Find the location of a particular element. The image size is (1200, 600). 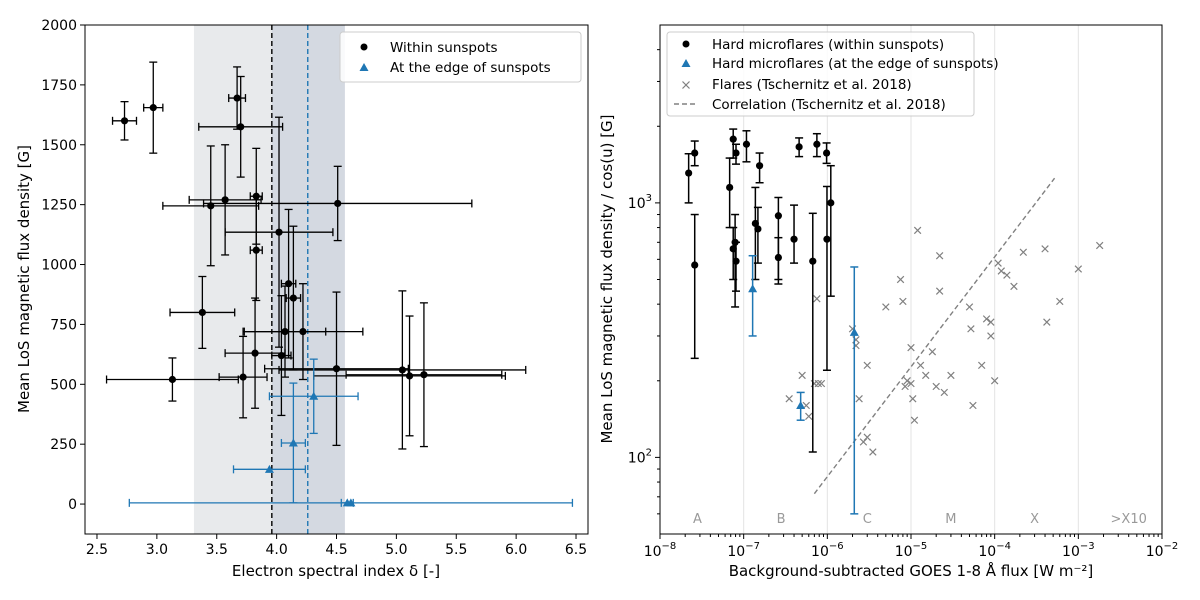

right-point-0-2-errorbar is located at coordinates (694, 286).